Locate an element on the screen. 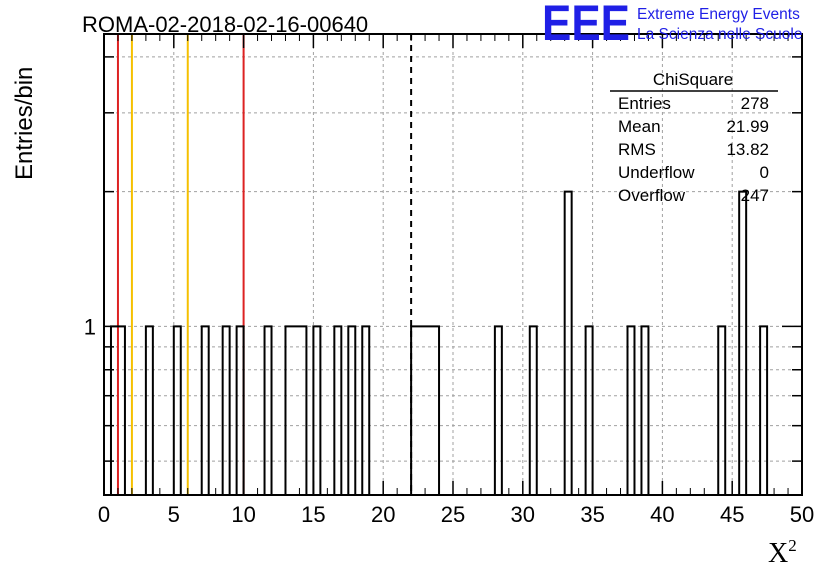 The height and width of the screenshot is (572, 836). y-tick-labels: 1 is located at coordinates (90, 326).